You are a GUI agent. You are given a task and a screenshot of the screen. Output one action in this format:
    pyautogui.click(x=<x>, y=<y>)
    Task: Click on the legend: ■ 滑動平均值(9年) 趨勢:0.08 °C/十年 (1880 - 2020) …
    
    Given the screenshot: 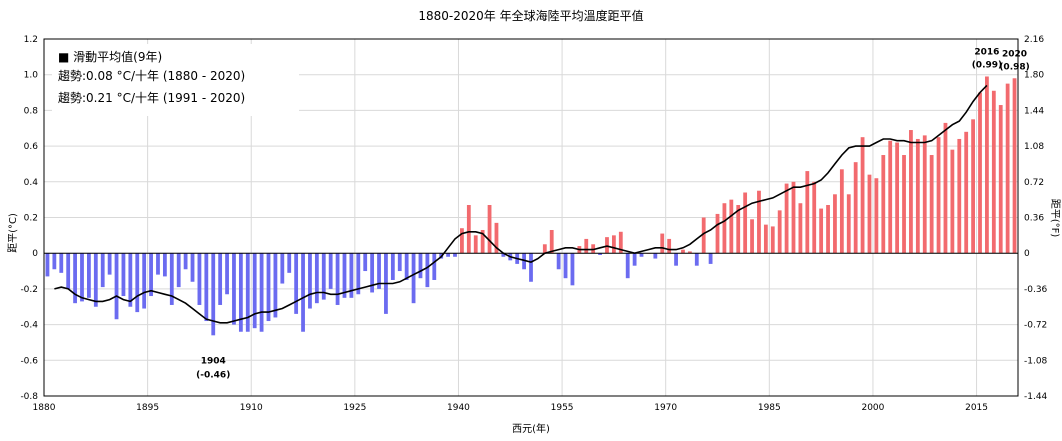 What is the action you would take?
    pyautogui.click(x=175, y=80)
    